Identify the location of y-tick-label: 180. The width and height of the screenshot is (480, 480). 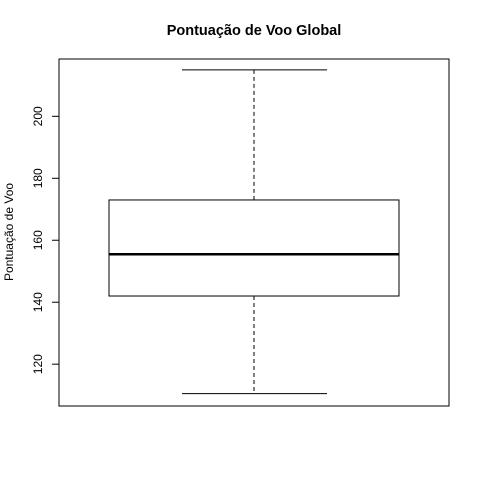
(38, 178).